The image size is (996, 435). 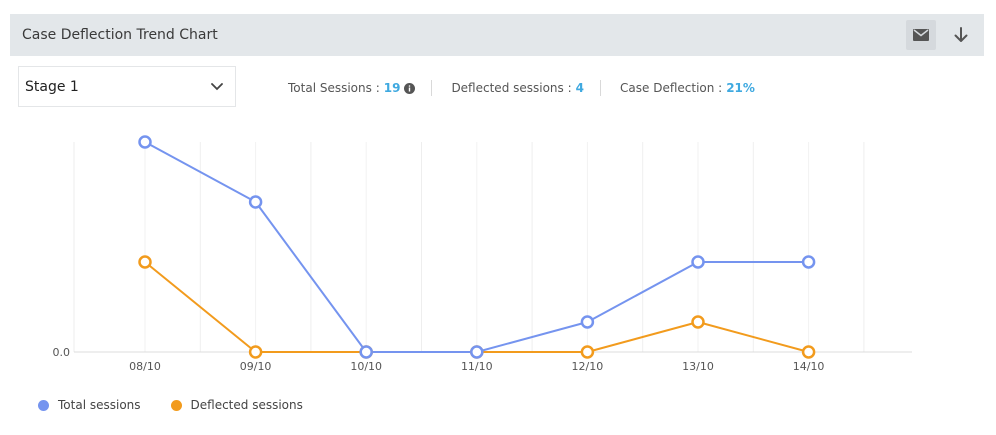 I want to click on stat-total-sessions: Total Sessions : 19, so click(x=352, y=88).